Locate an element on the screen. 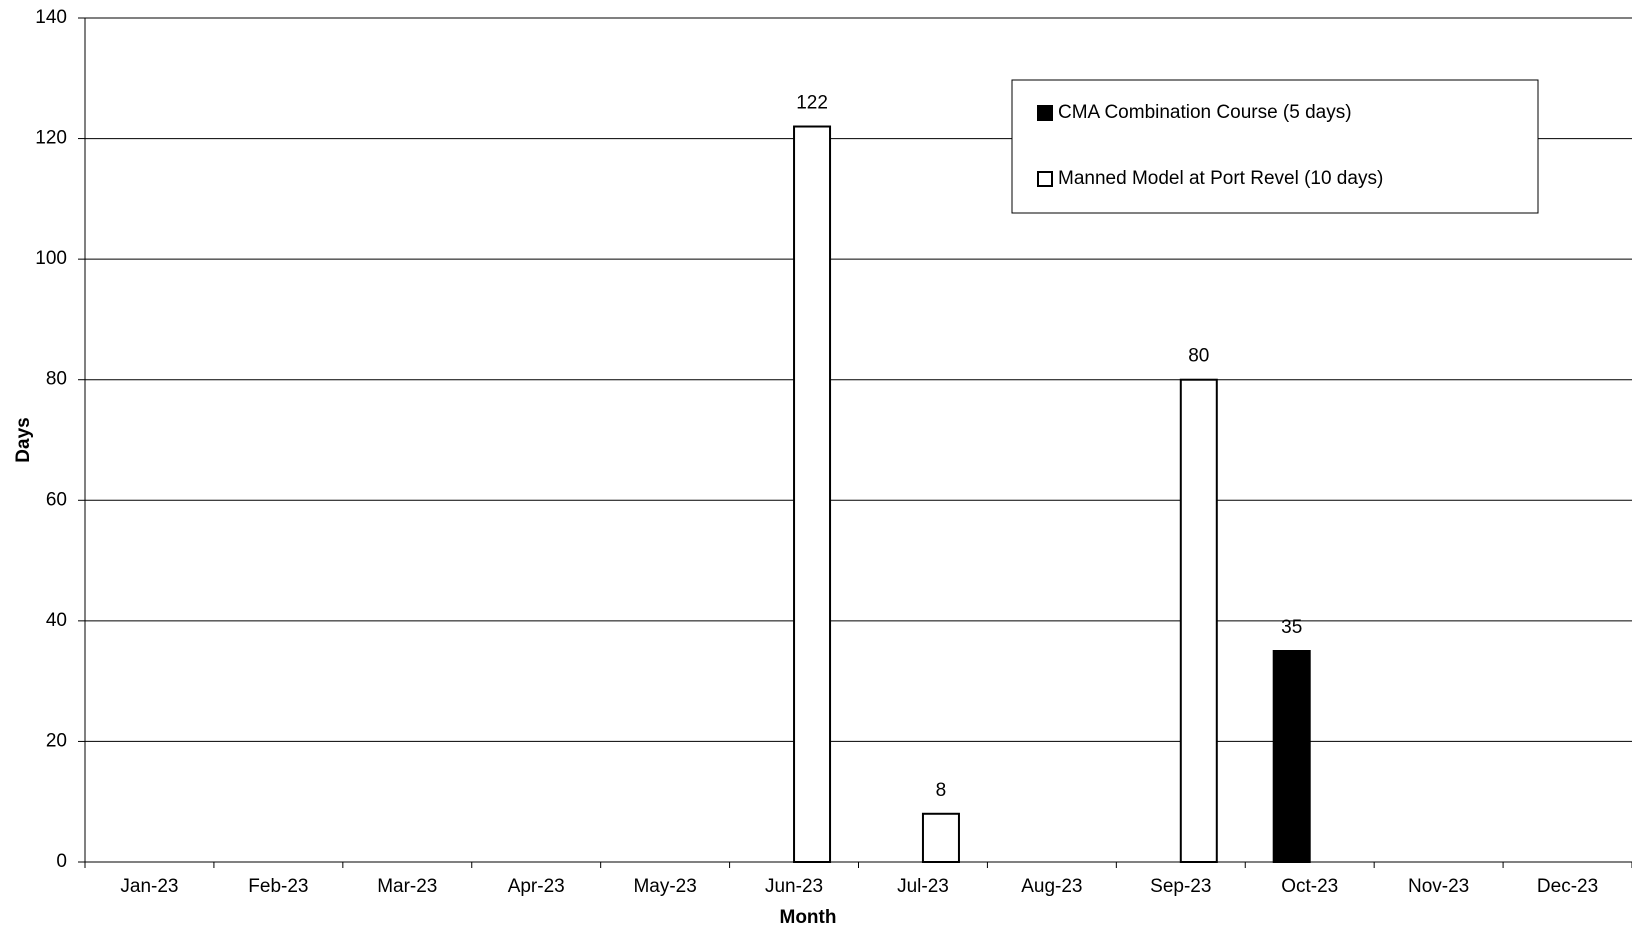  y-tick-label: 140 is located at coordinates (51, 17).